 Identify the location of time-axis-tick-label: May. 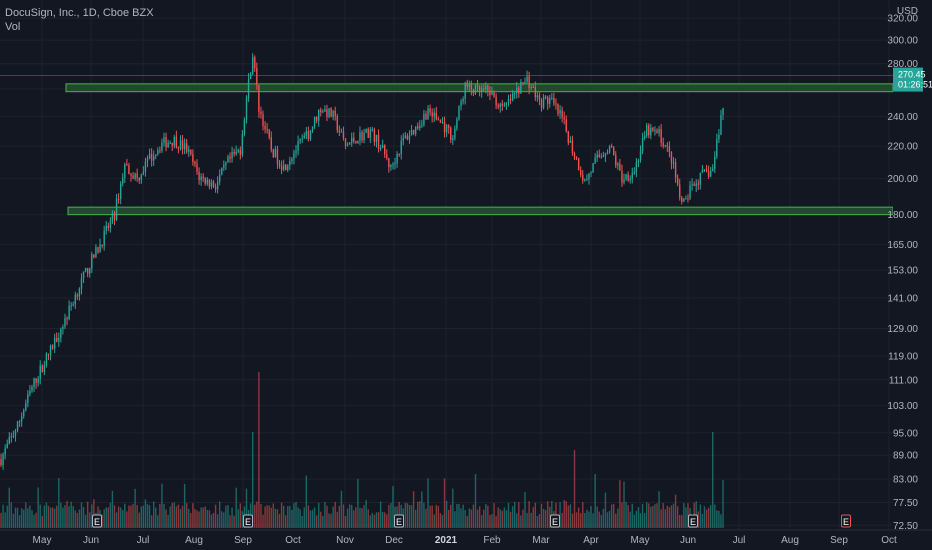
(640, 540).